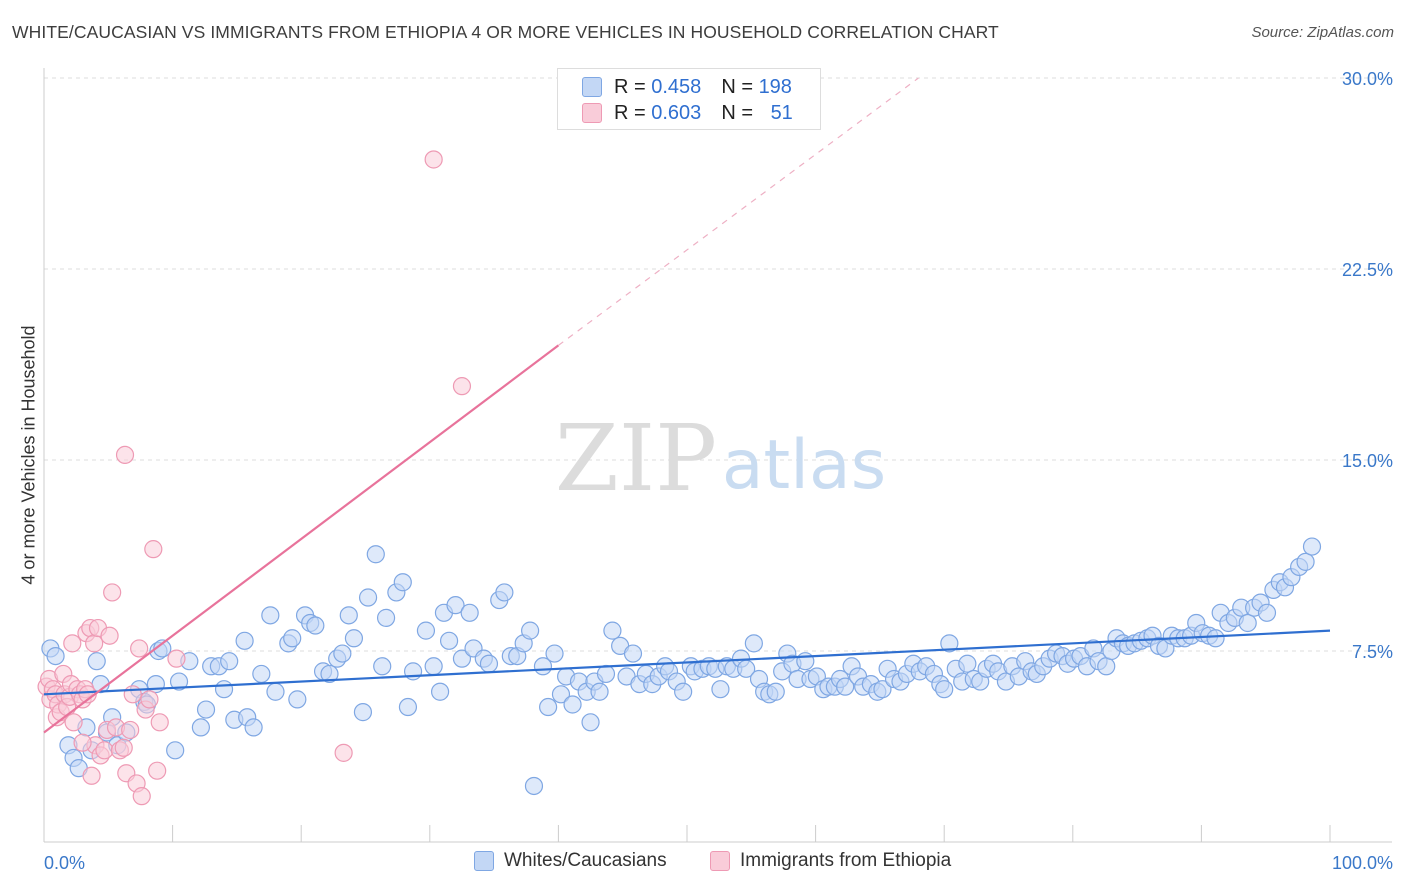 The height and width of the screenshot is (892, 1406). I want to click on legend-label-whites: Whites/Caucasians, so click(585, 860).